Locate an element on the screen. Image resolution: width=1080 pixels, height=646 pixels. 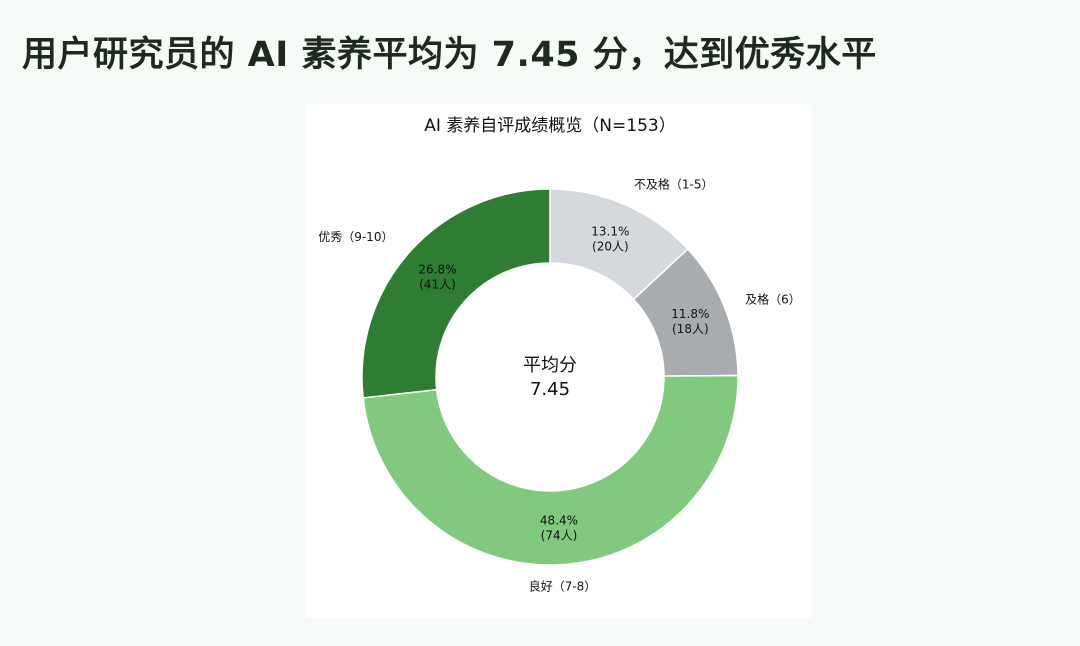
slice-category-label: 优秀（9-10） is located at coordinates (355, 237).